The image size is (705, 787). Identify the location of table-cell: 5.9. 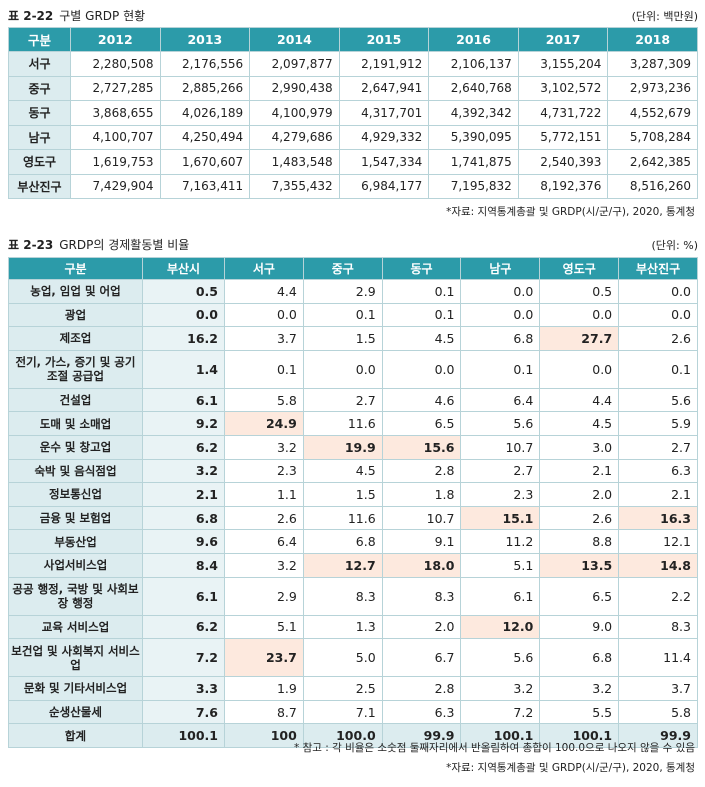
(658, 423).